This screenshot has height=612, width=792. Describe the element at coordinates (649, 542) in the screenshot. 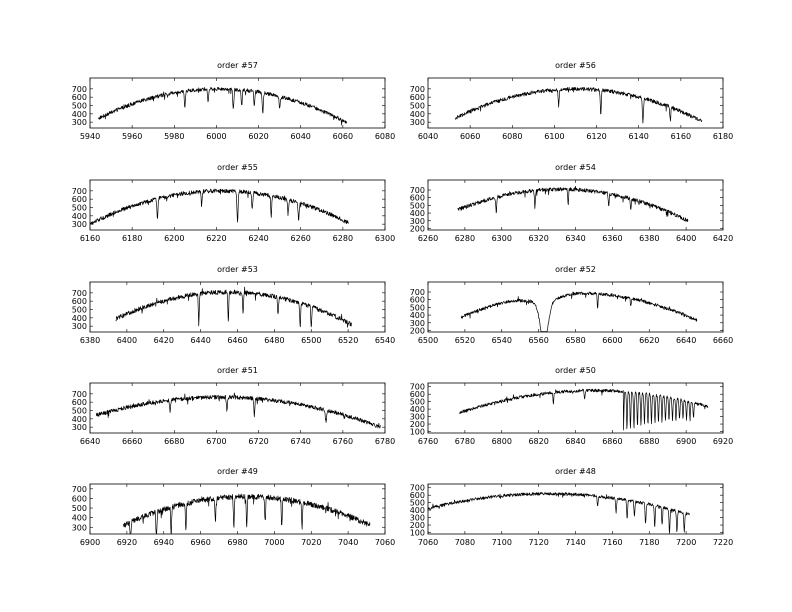

I see `x-tick-label: 7180` at that location.